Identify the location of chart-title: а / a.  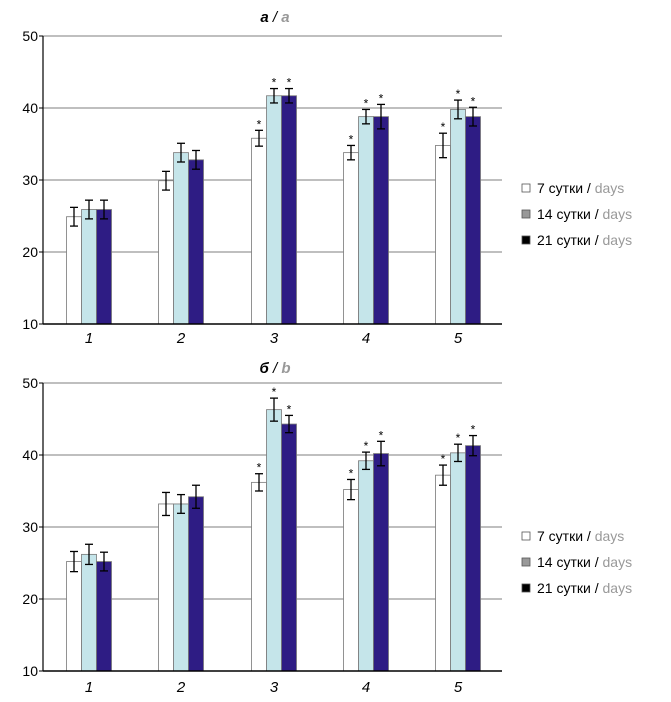
(274, 17).